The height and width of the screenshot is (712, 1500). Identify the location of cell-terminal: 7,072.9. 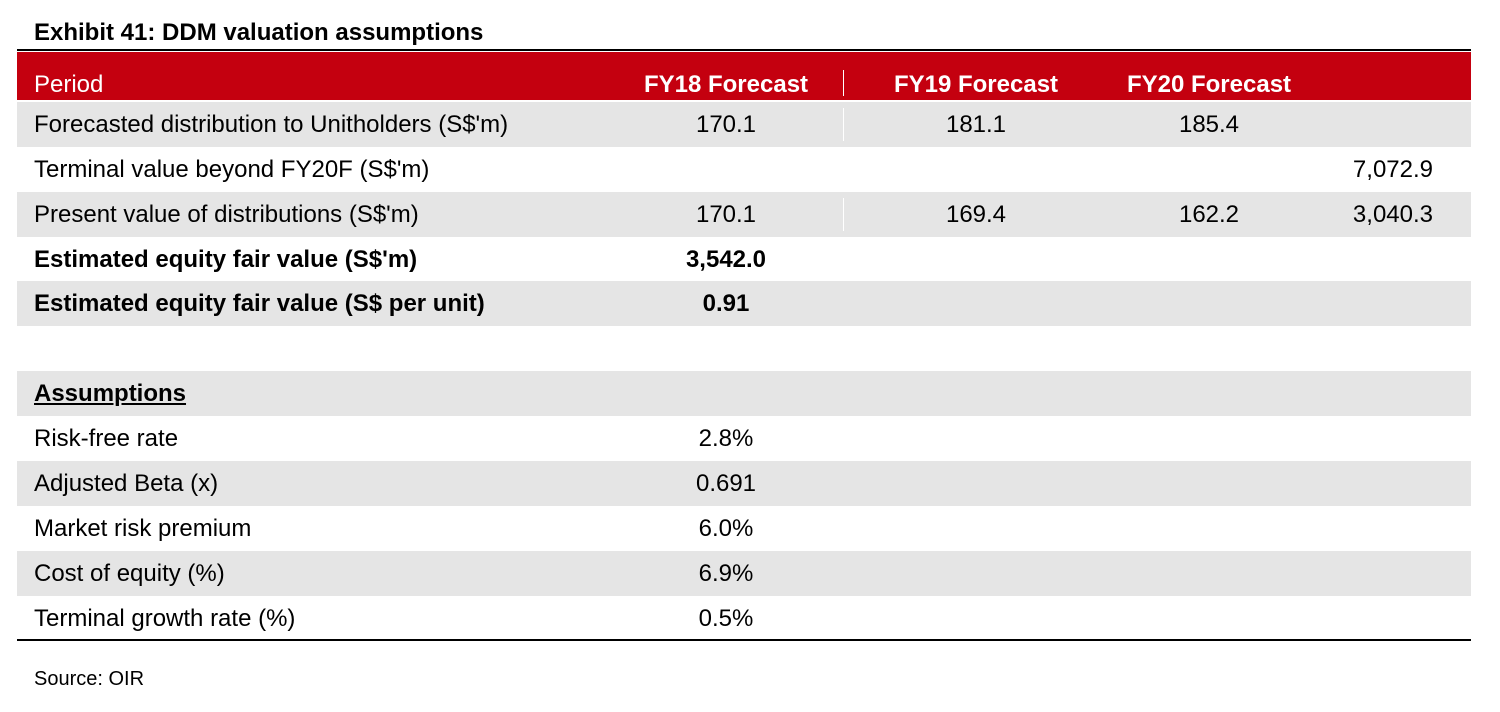
(1392, 169).